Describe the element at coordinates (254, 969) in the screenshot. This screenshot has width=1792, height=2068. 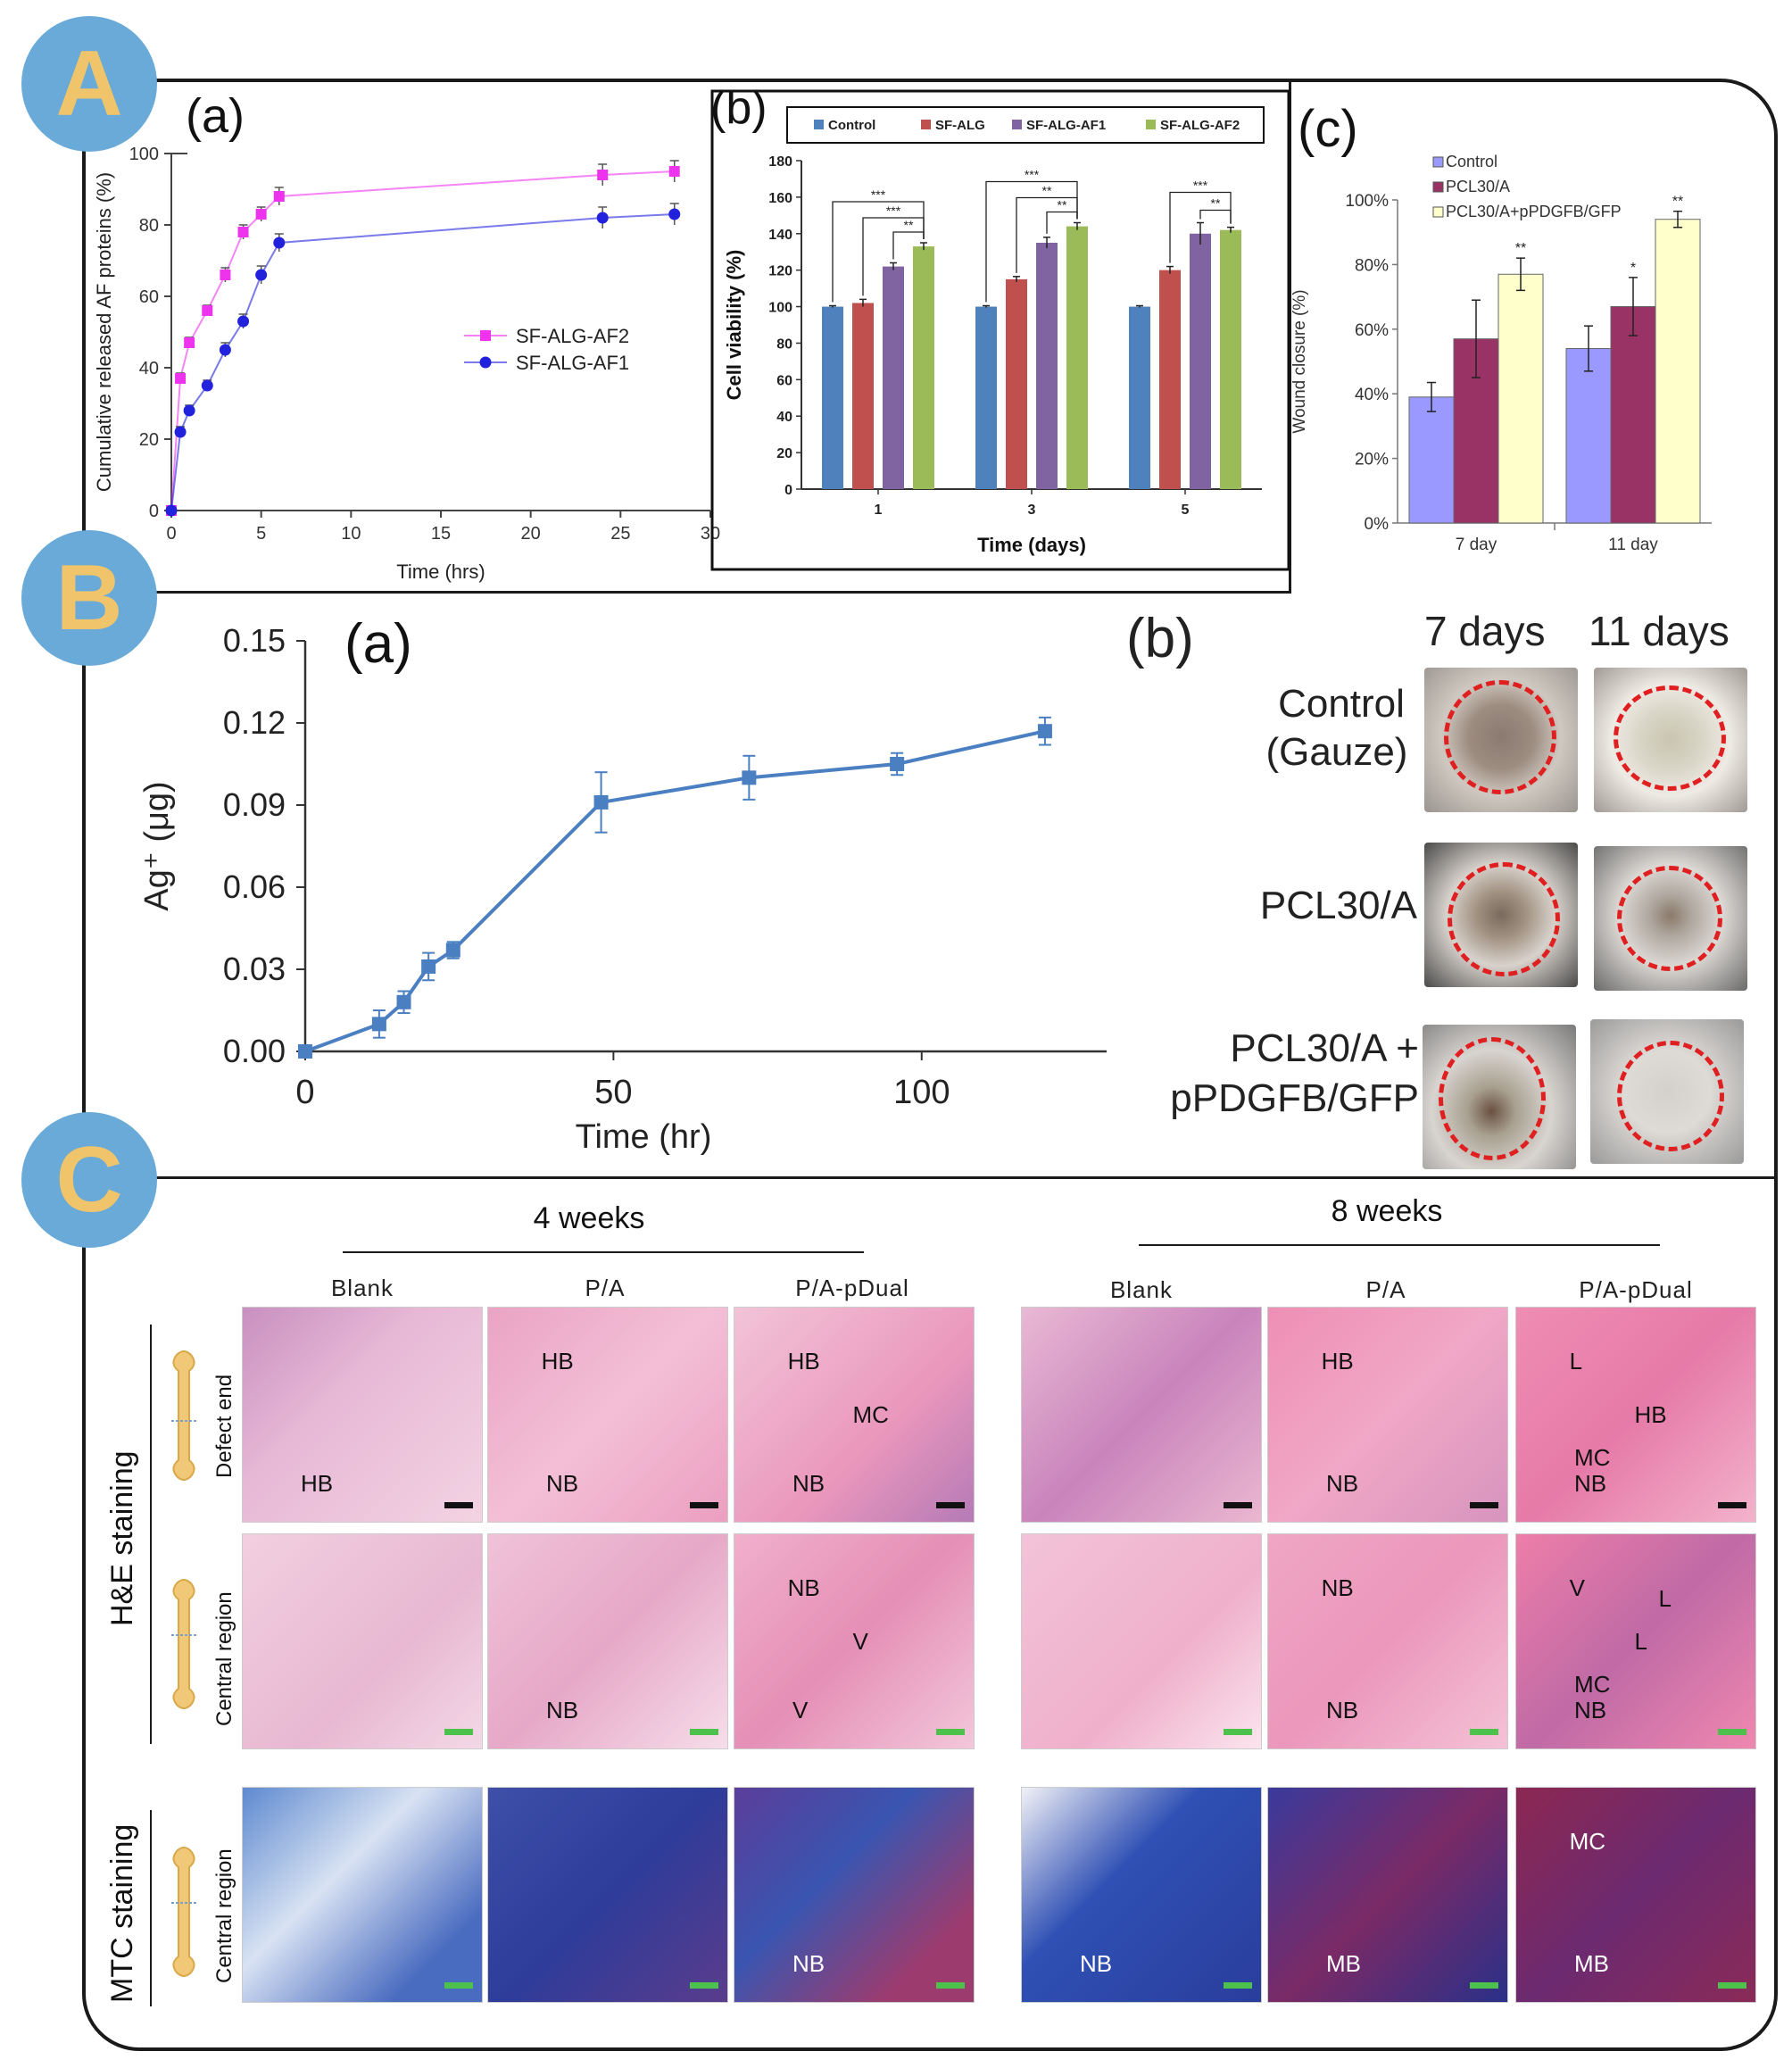
I see `y-tick-label: 0.03` at that location.